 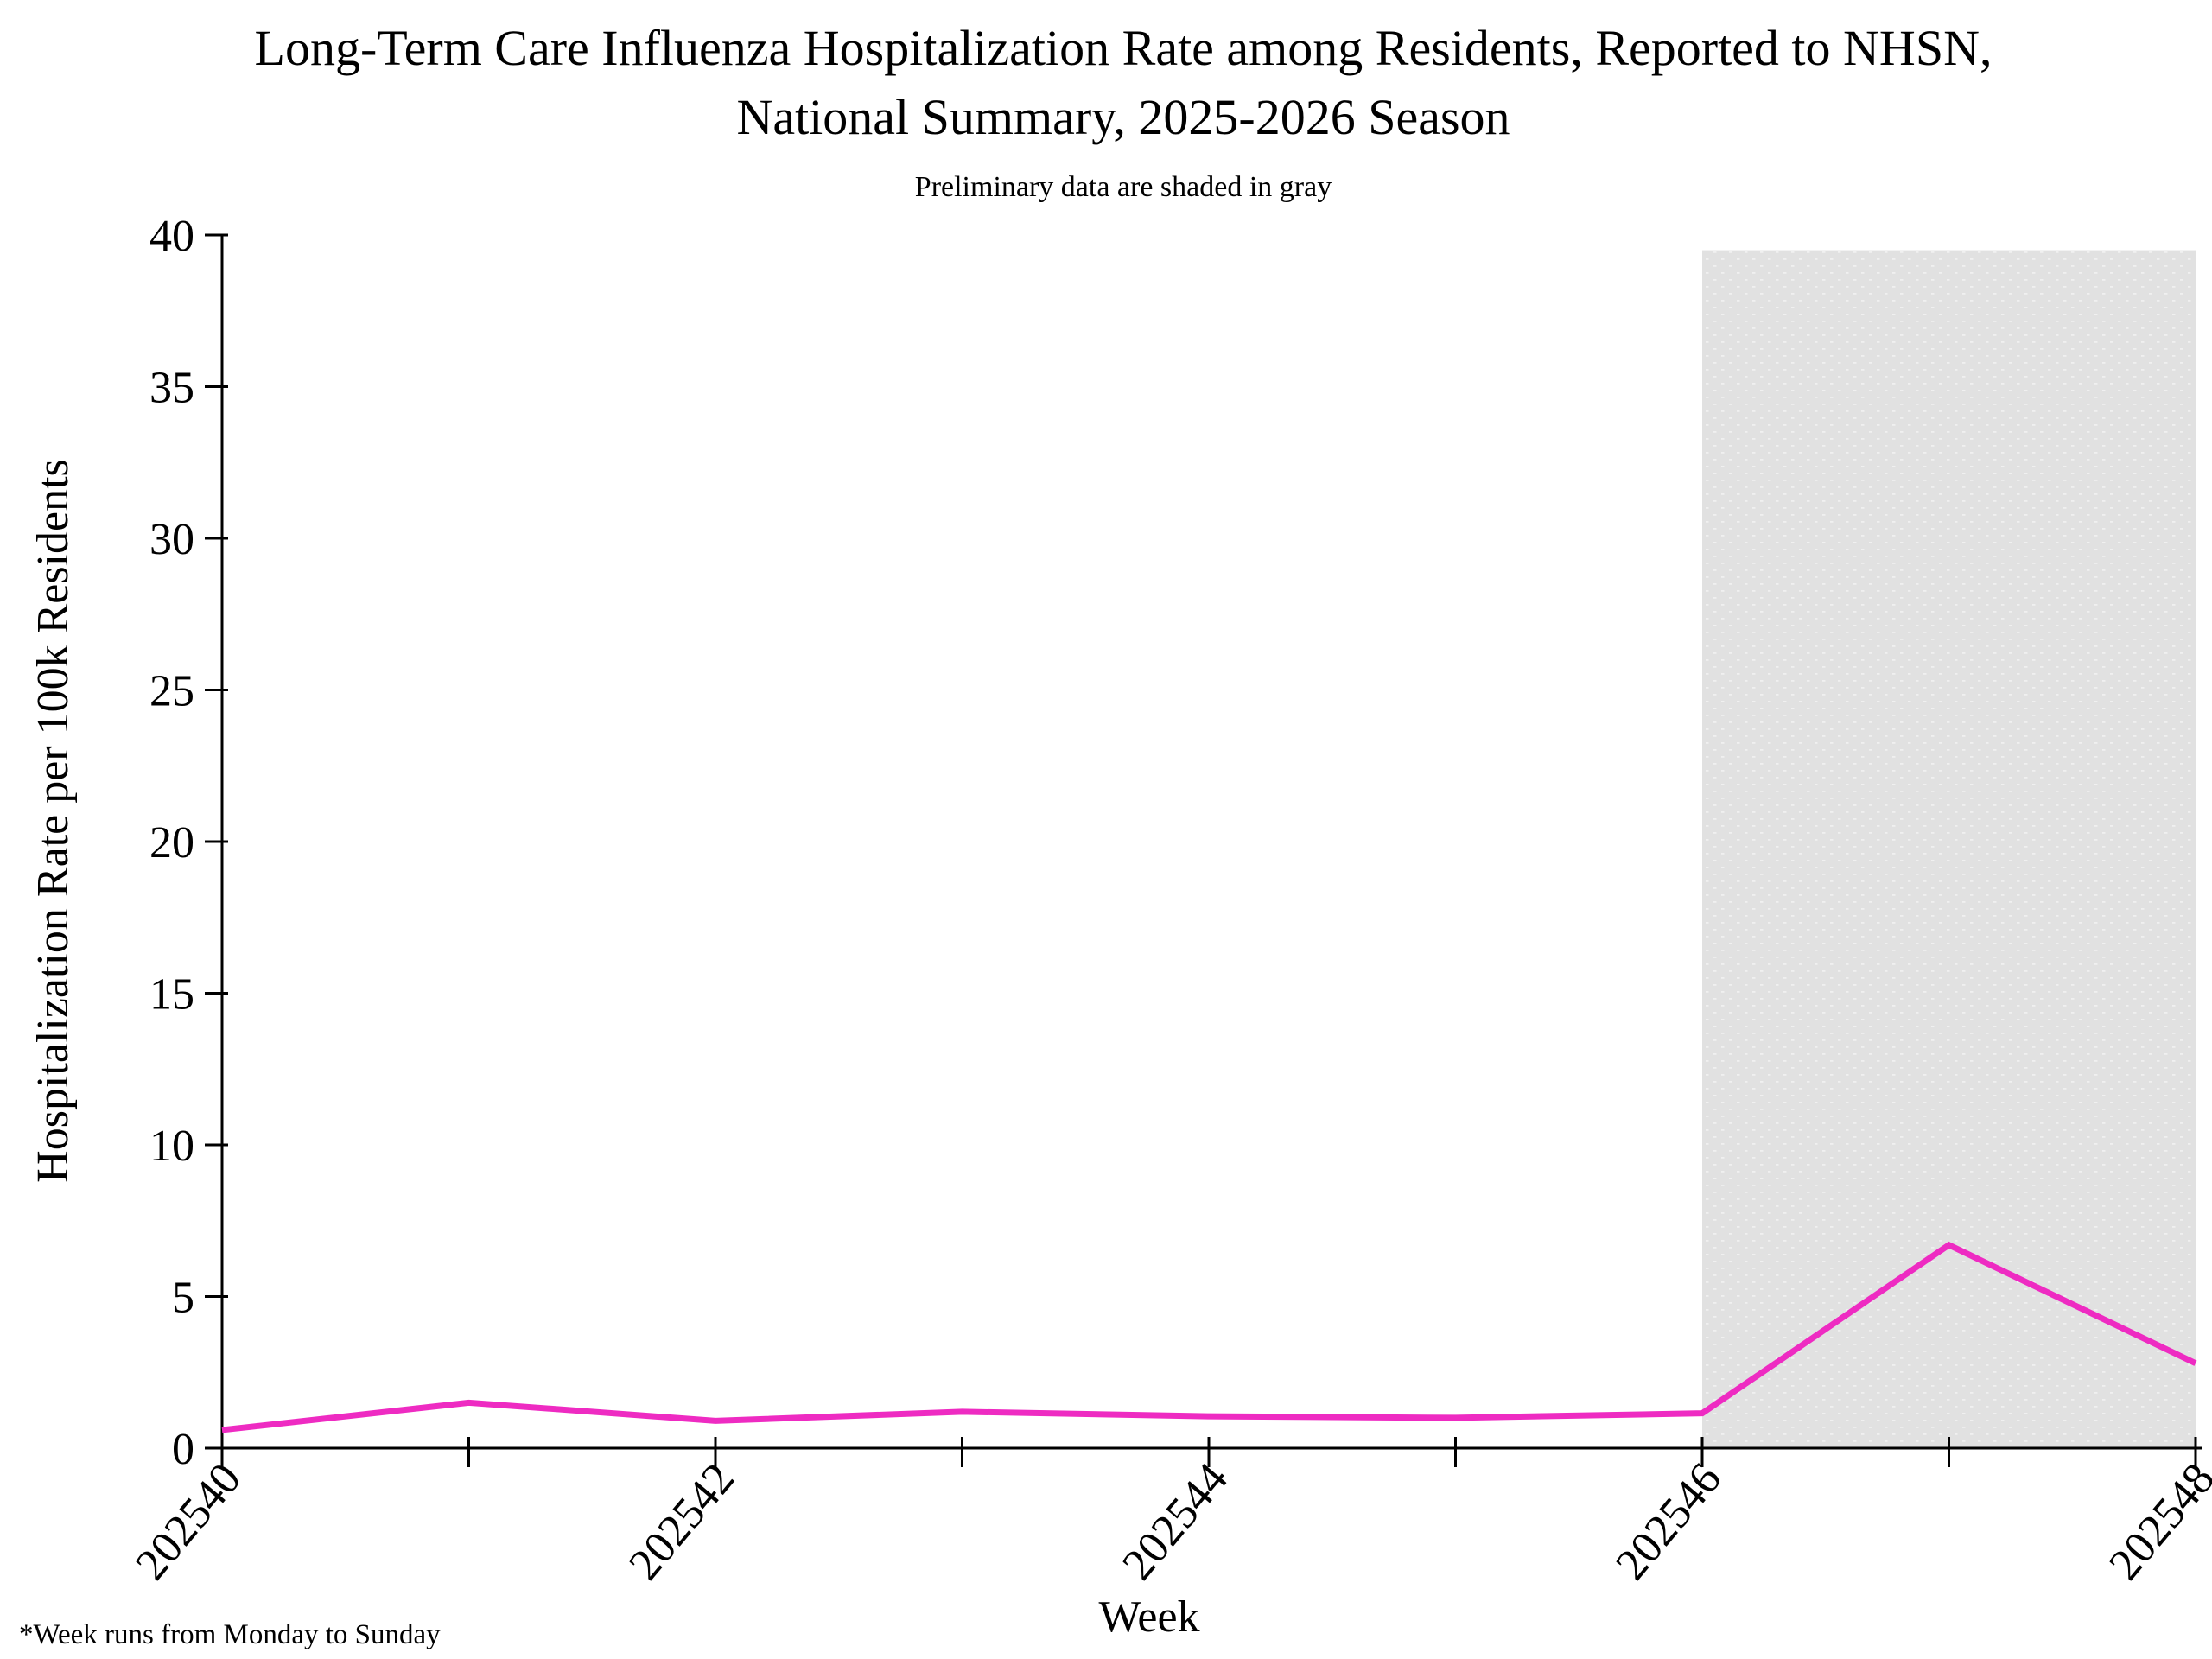 I want to click on hospitalization-rate-line, so click(x=1209, y=1337).